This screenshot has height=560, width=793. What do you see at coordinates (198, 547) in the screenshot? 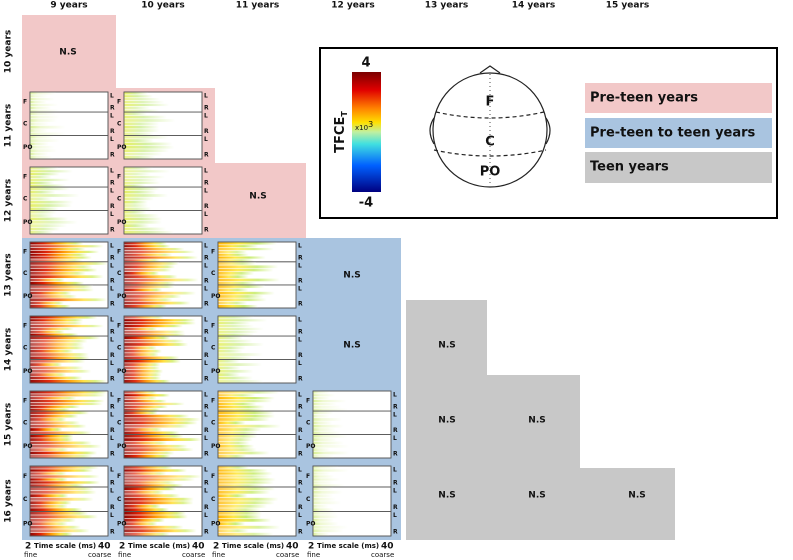
I see `x-axis-end: 40` at bounding box center [198, 547].